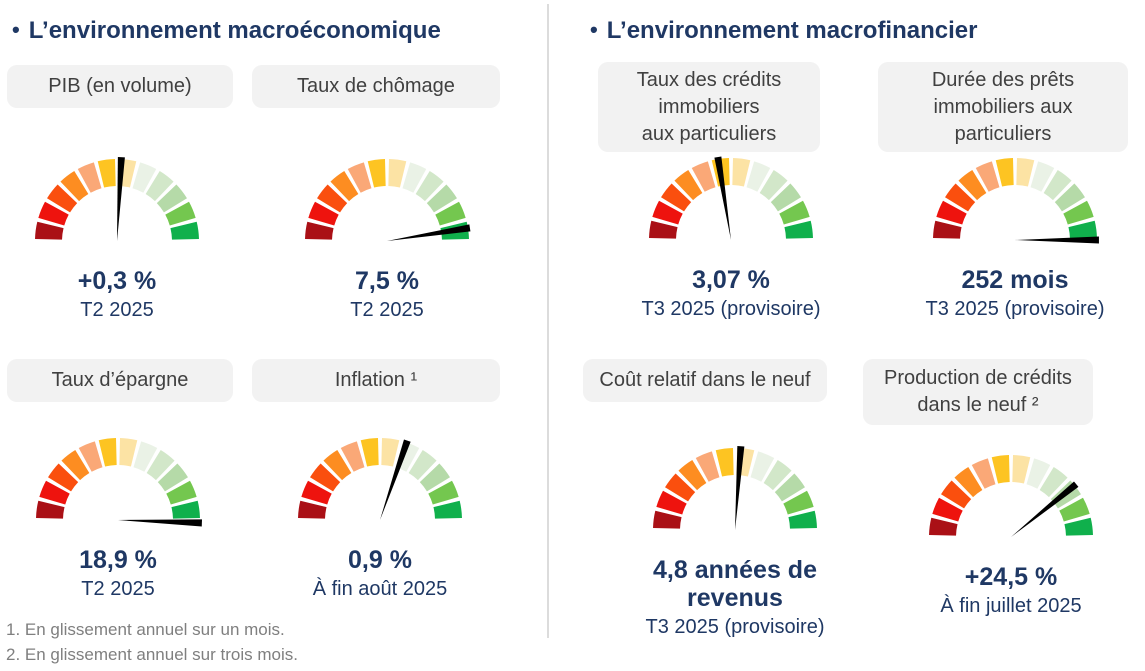  I want to click on gauge-value: 7,5 %, so click(387, 281).